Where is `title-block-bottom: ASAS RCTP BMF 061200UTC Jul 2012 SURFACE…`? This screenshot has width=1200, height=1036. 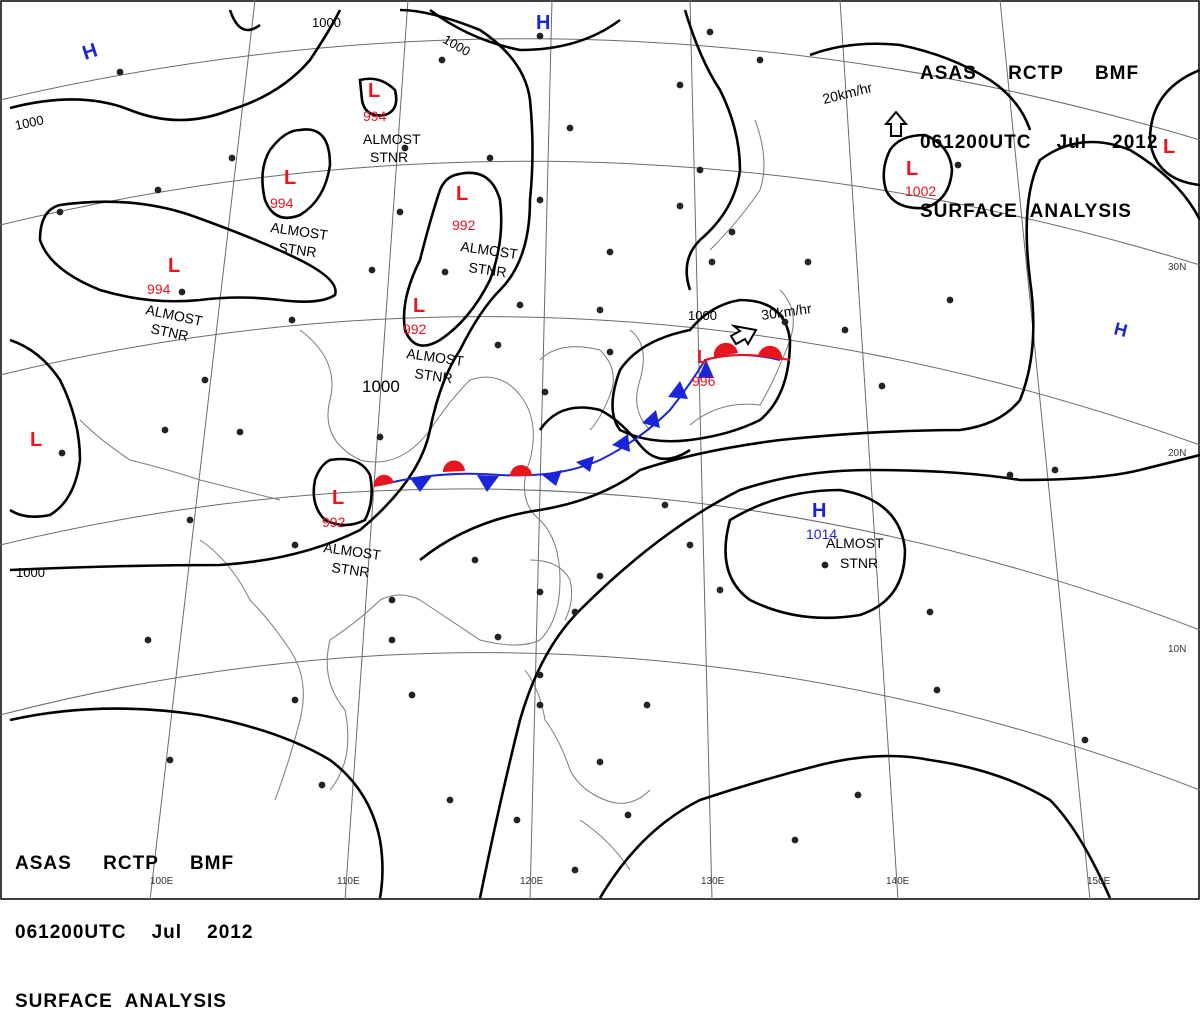
title-block-bottom: ASAS RCTP BMF 061200UTC Jul 2012 SURFACE… is located at coordinates (134, 921).